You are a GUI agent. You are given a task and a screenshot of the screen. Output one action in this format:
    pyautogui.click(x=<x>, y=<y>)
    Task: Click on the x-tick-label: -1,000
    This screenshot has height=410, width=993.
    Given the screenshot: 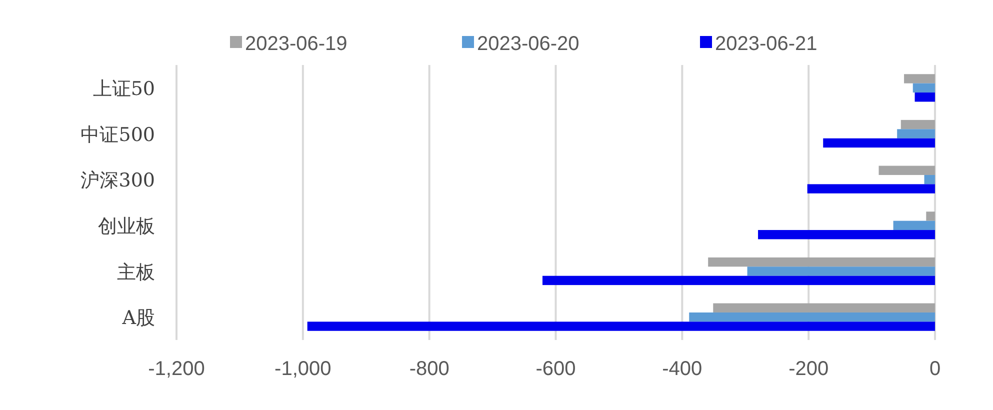 What is the action you would take?
    pyautogui.click(x=303, y=369)
    